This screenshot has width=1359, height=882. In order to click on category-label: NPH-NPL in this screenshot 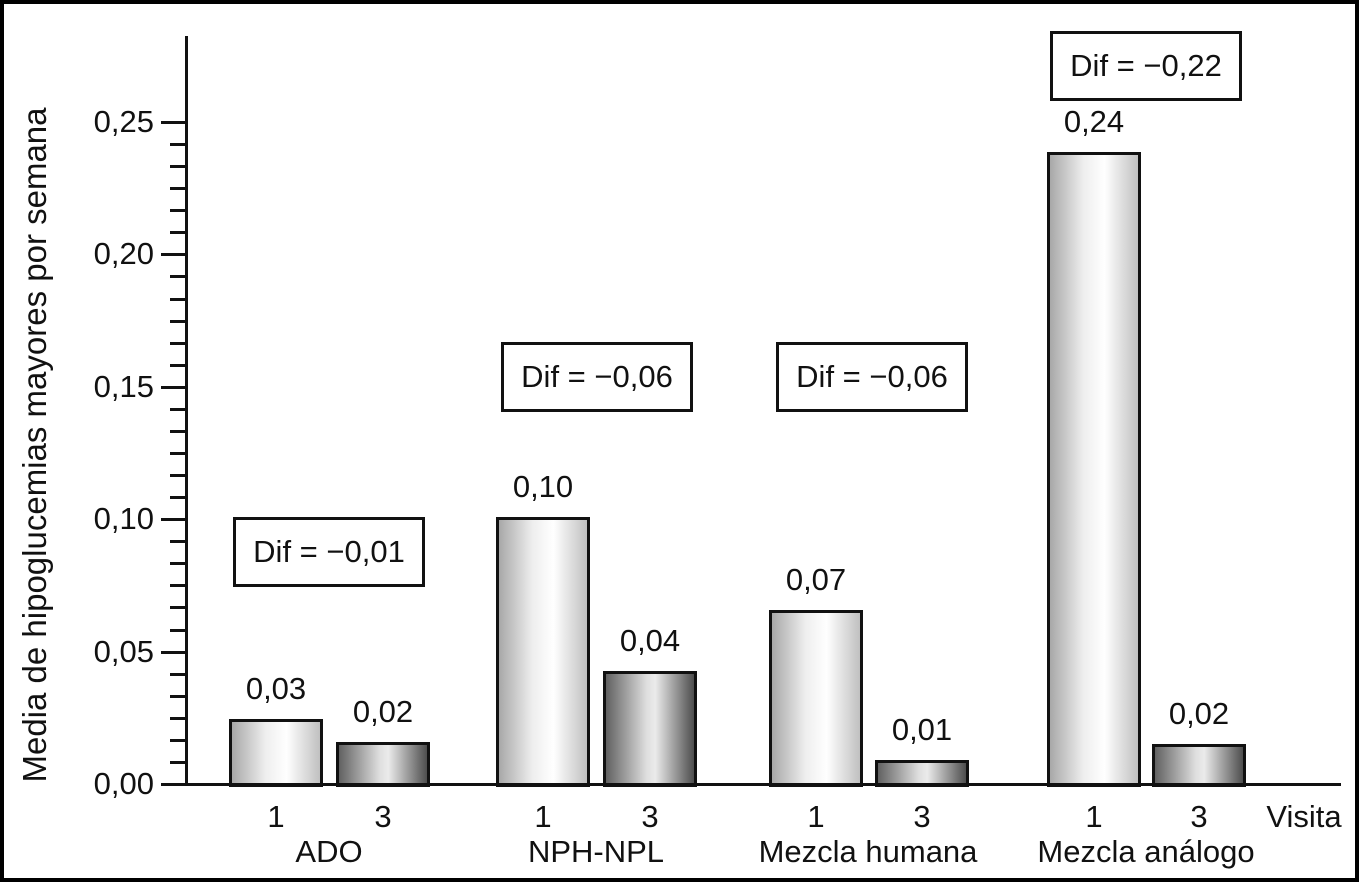, I will do `click(596, 851)`.